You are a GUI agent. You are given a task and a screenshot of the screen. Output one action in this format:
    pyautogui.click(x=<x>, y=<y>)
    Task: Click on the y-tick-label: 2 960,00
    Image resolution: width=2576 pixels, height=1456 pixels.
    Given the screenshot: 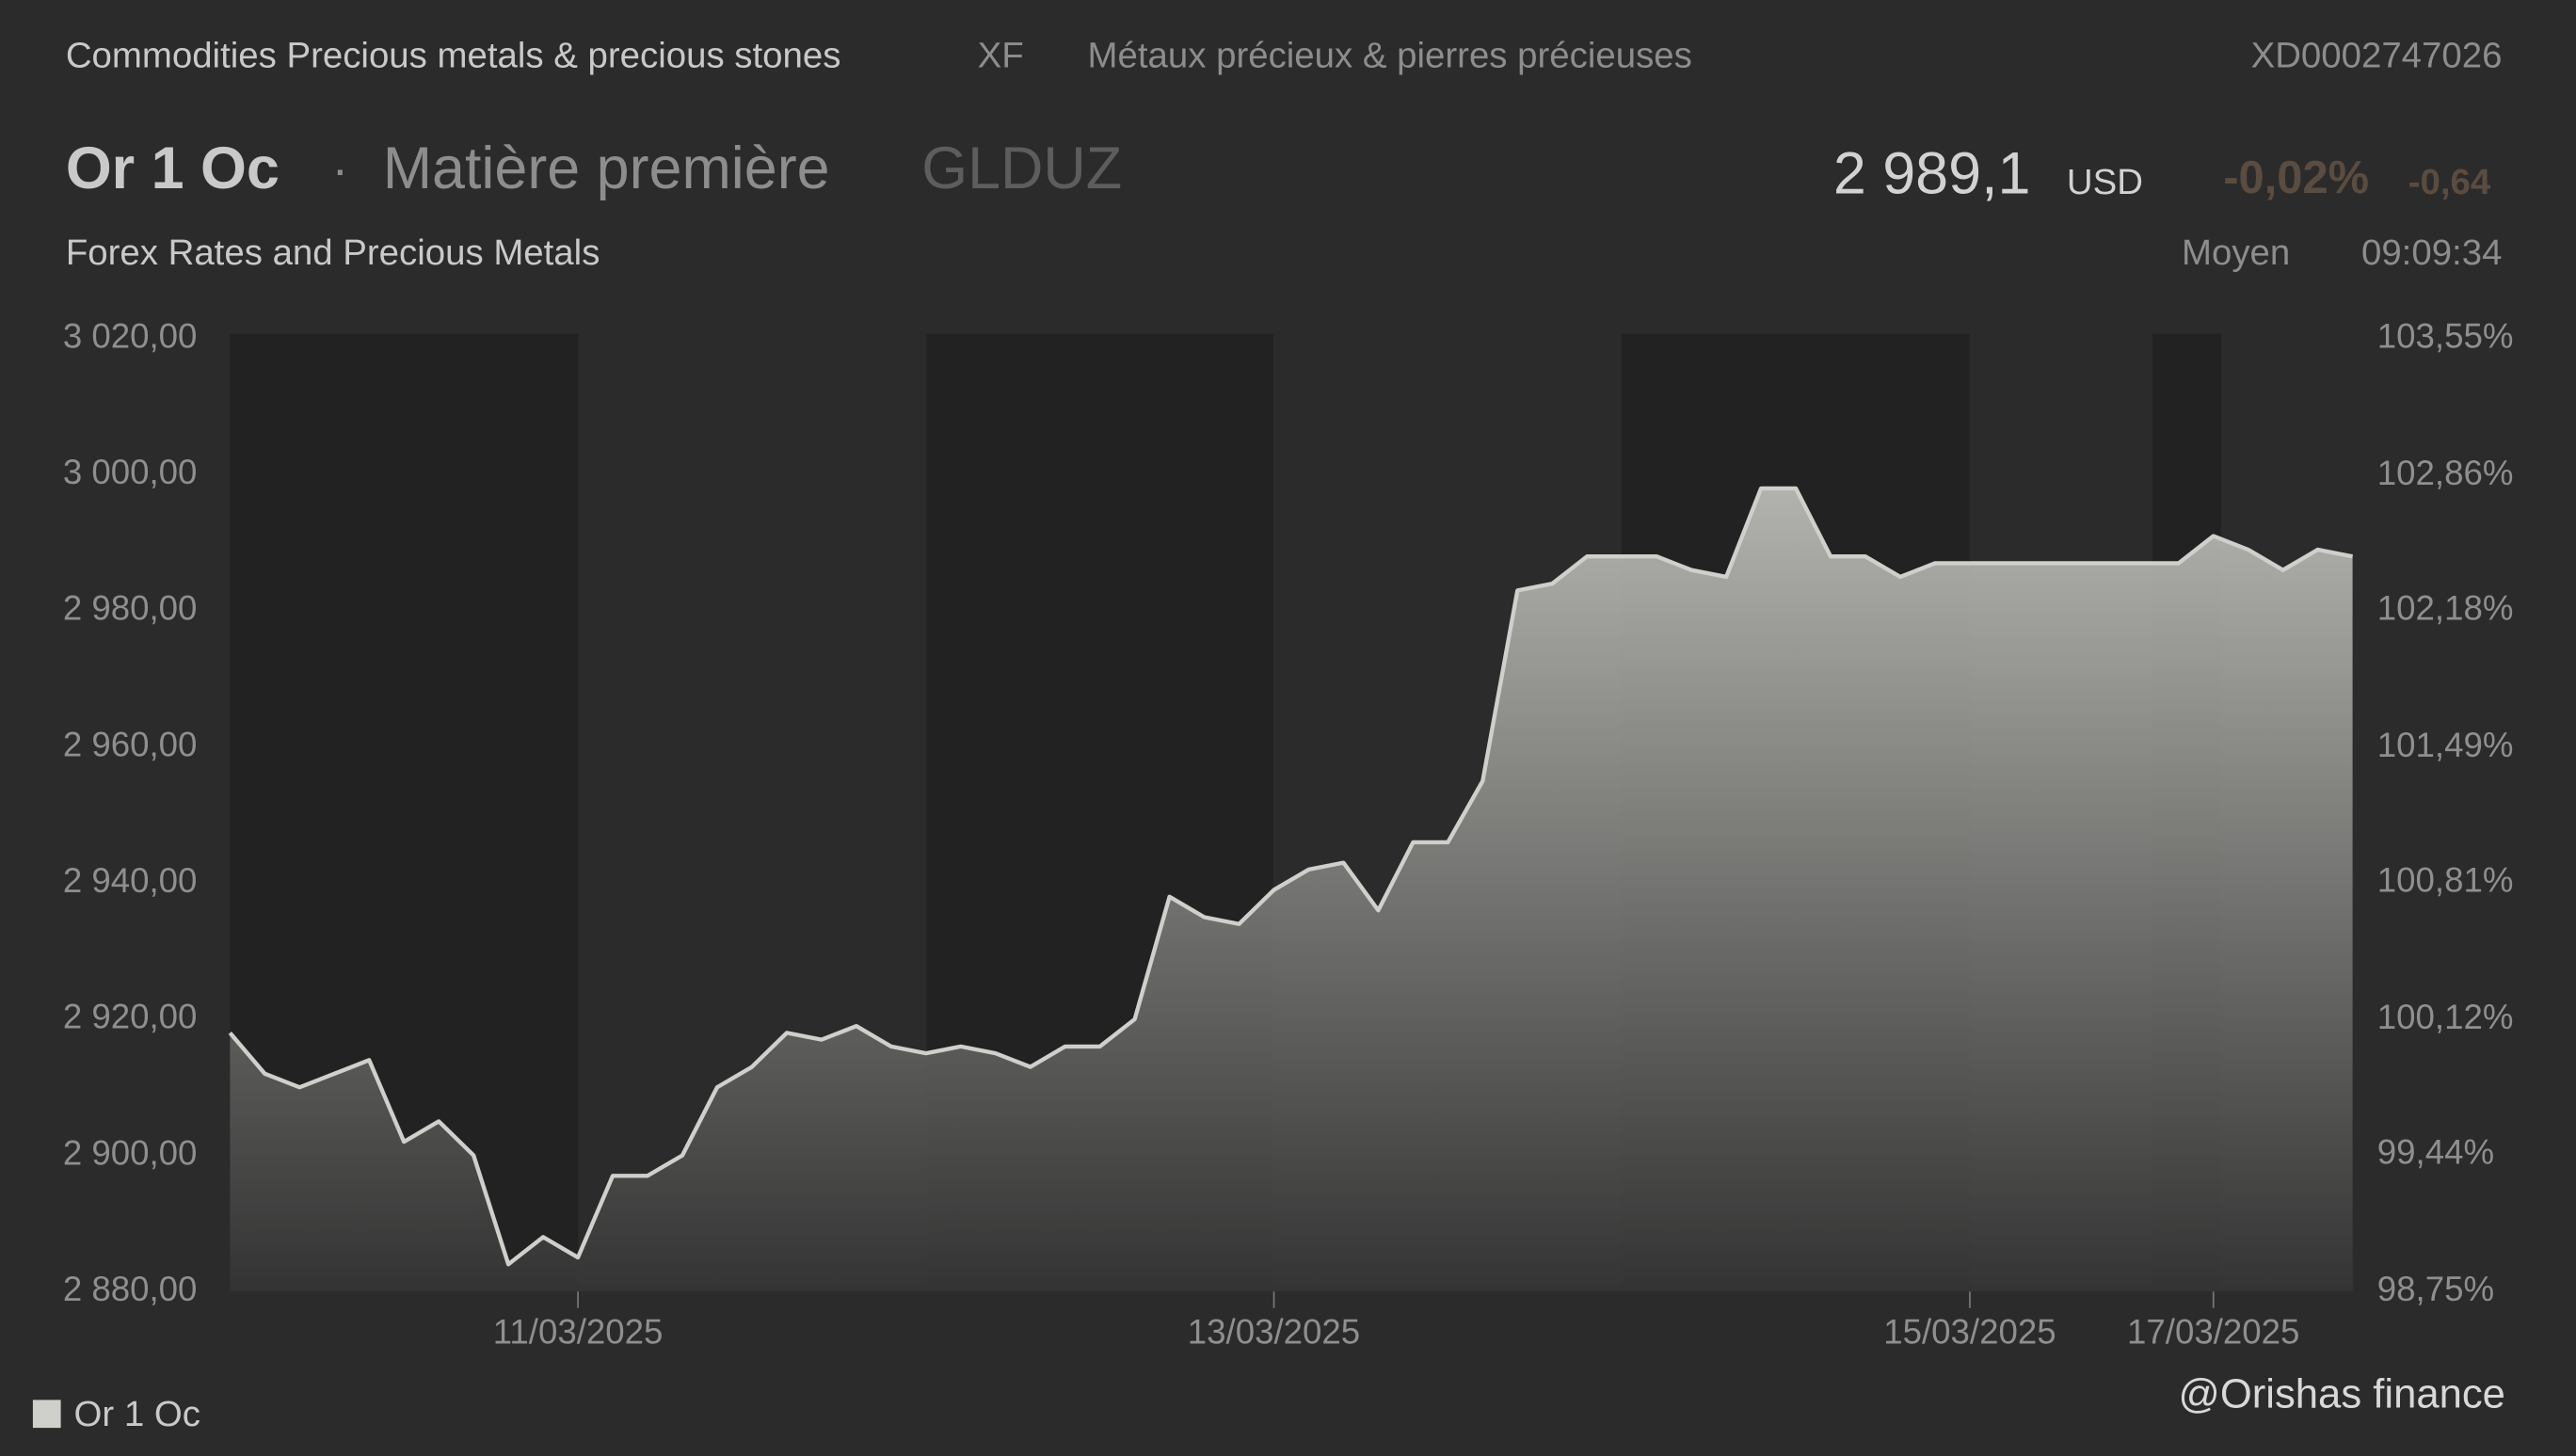 What is the action you would take?
    pyautogui.click(x=130, y=744)
    